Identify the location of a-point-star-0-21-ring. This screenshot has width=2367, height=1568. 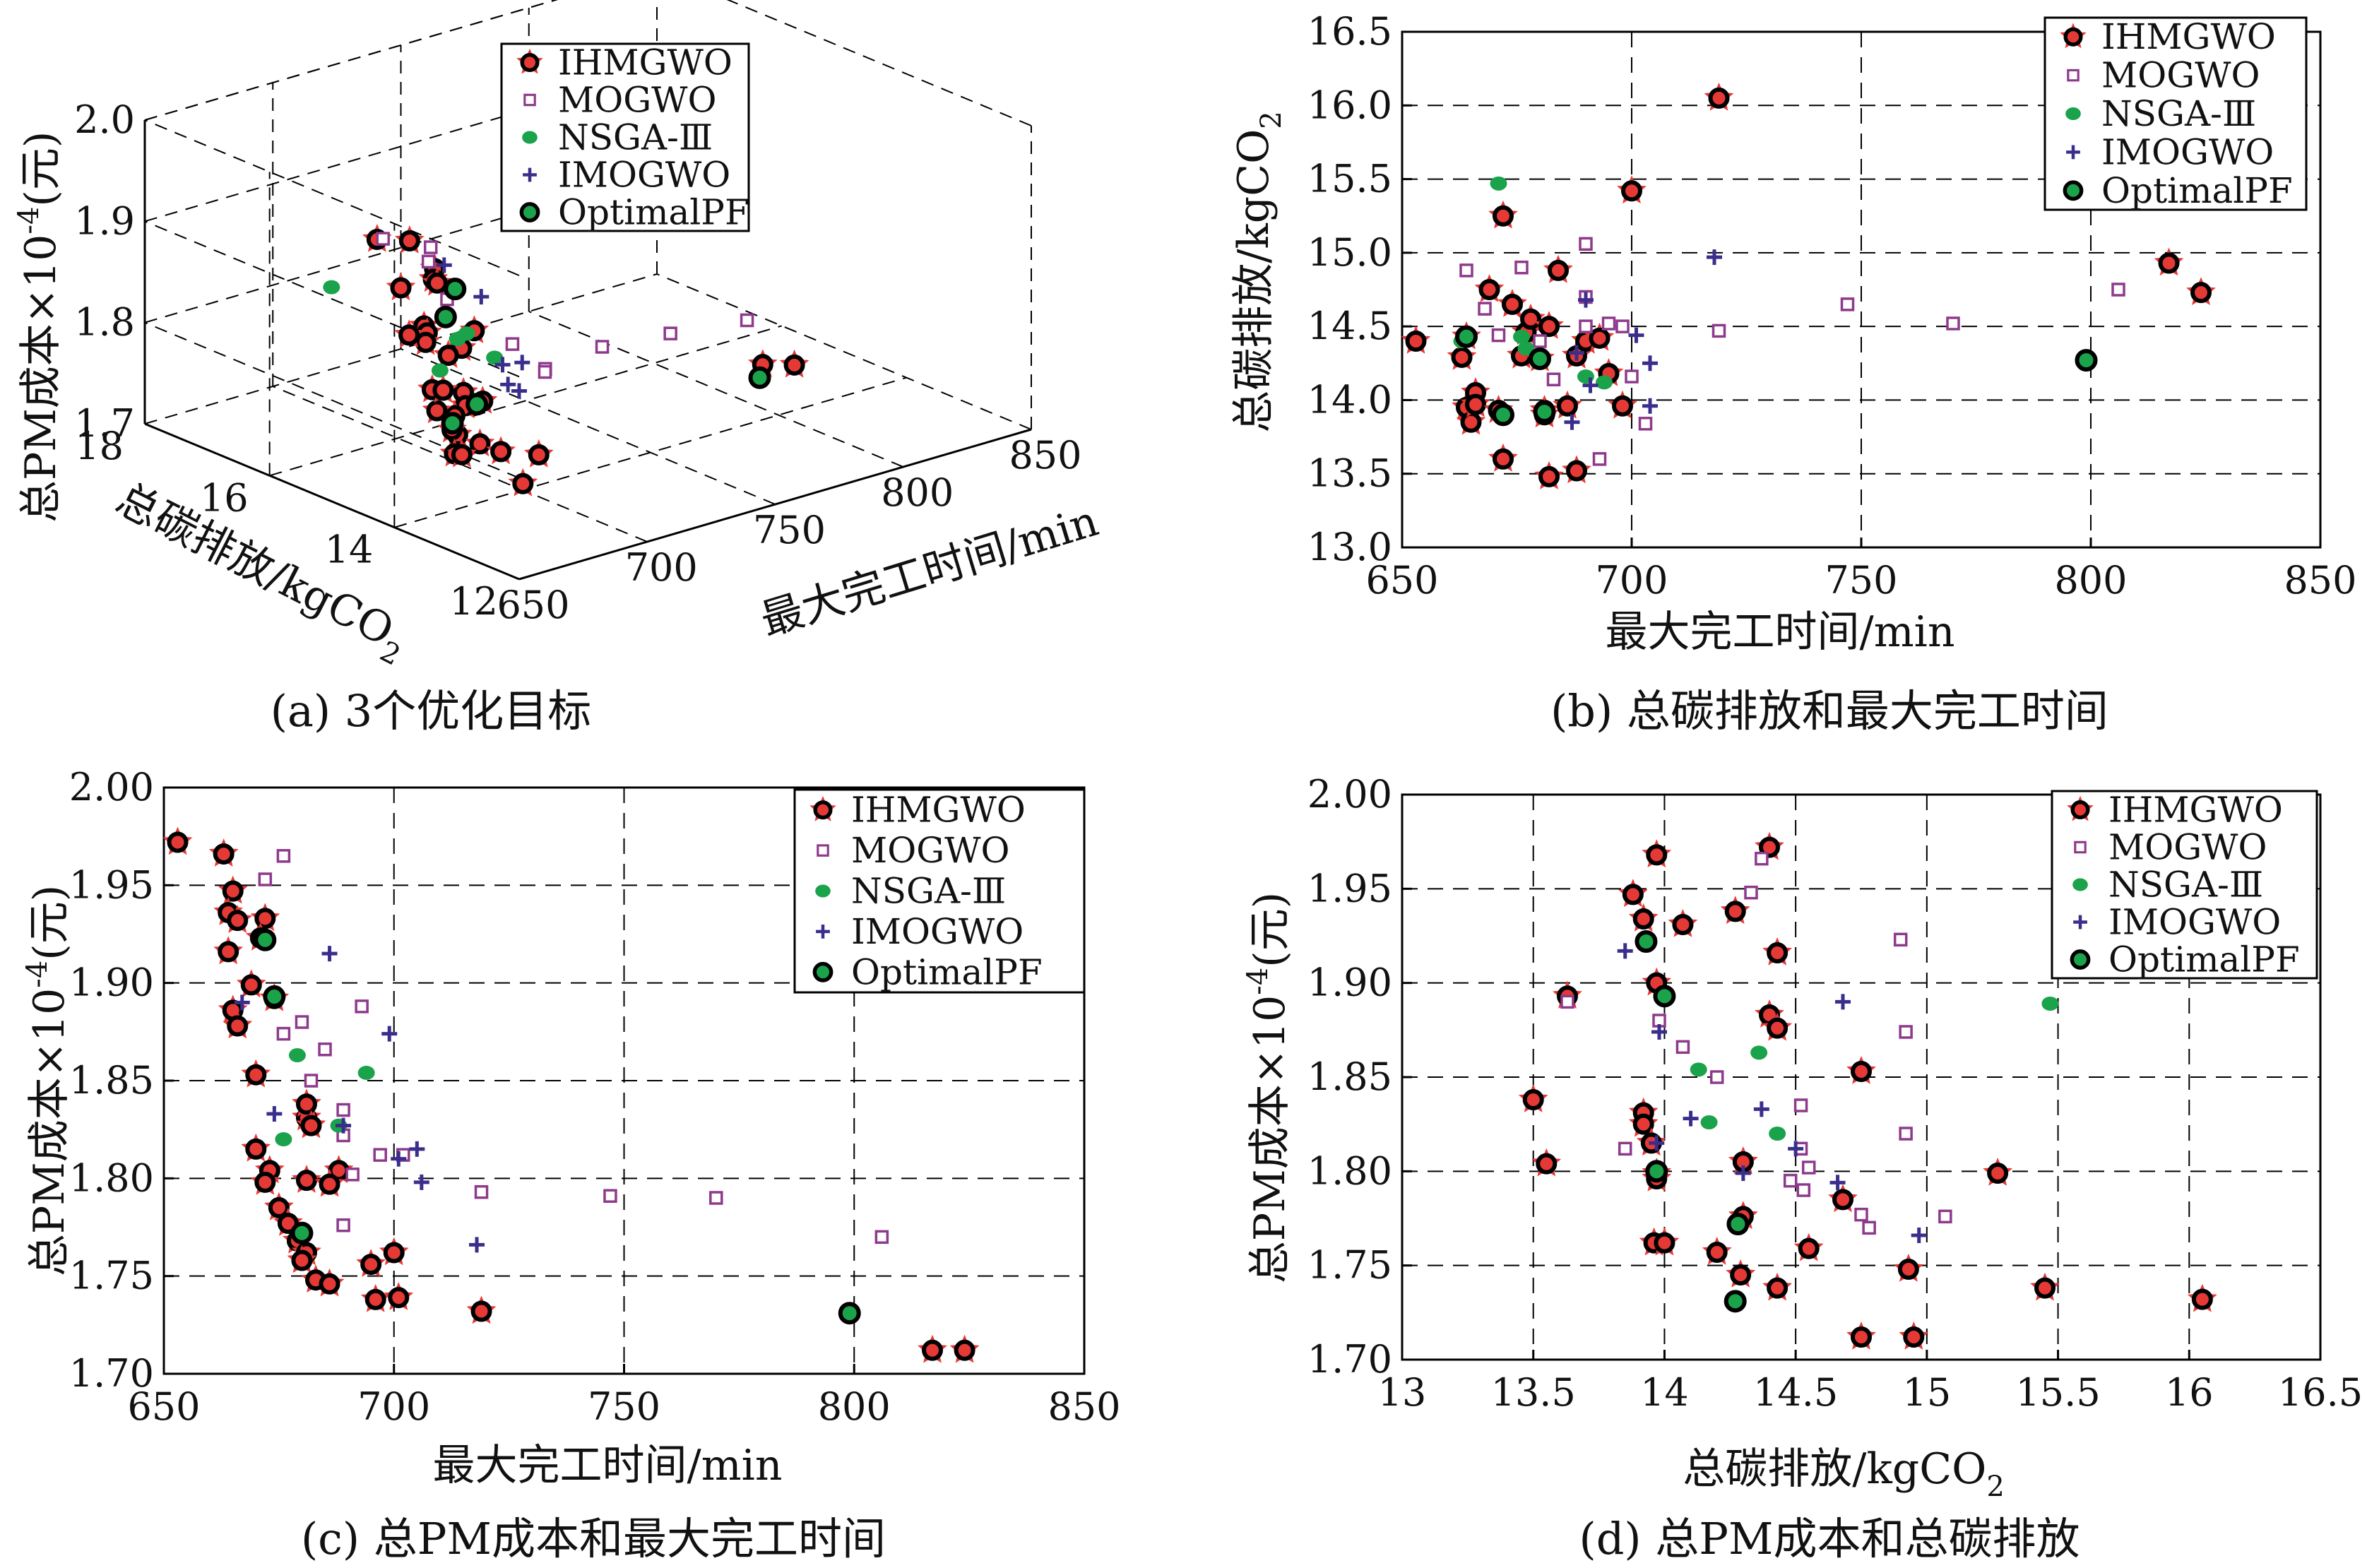
(480, 444).